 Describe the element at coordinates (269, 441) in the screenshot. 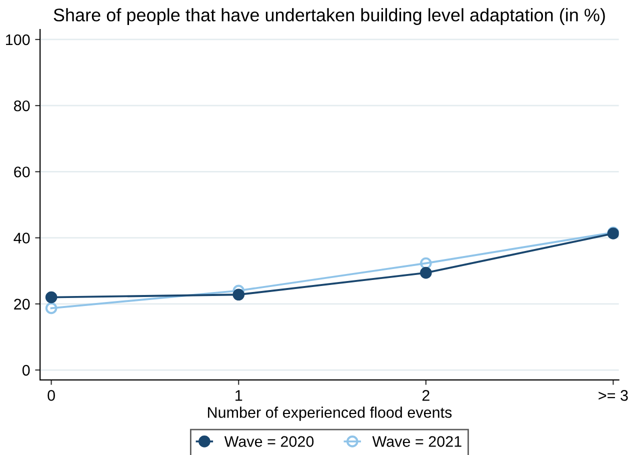

I see `legend-label: Wave = 2020` at that location.